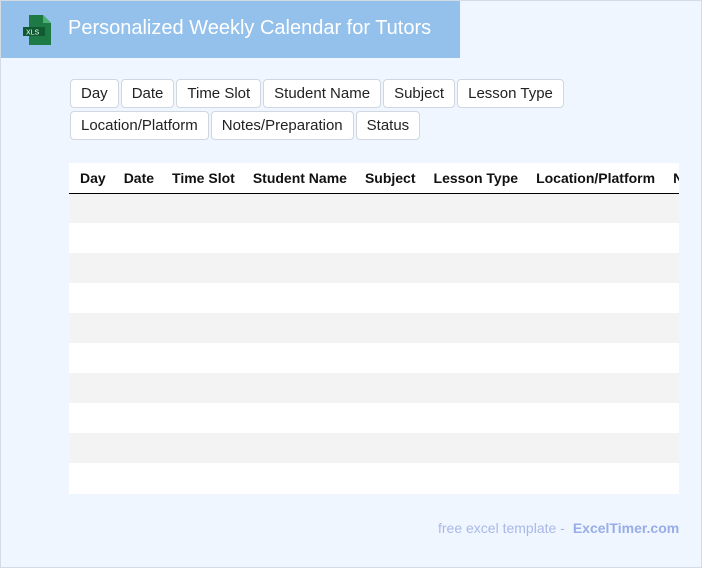 This screenshot has height=568, width=702. Describe the element at coordinates (510, 93) in the screenshot. I see `column-chip: Lesson Type` at that location.